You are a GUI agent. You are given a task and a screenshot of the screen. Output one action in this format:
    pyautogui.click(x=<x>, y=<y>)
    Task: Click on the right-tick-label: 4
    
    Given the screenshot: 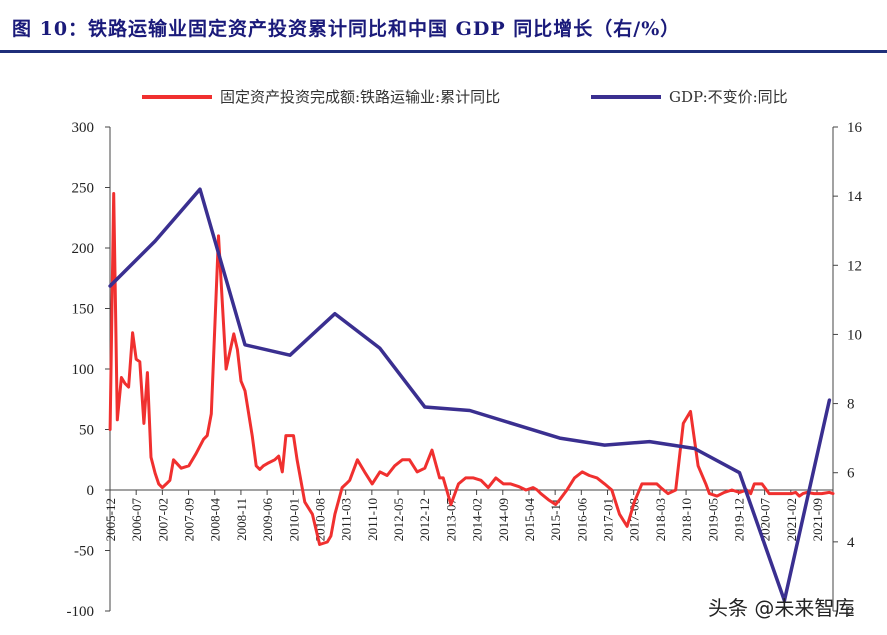 What is the action you would take?
    pyautogui.click(x=851, y=543)
    